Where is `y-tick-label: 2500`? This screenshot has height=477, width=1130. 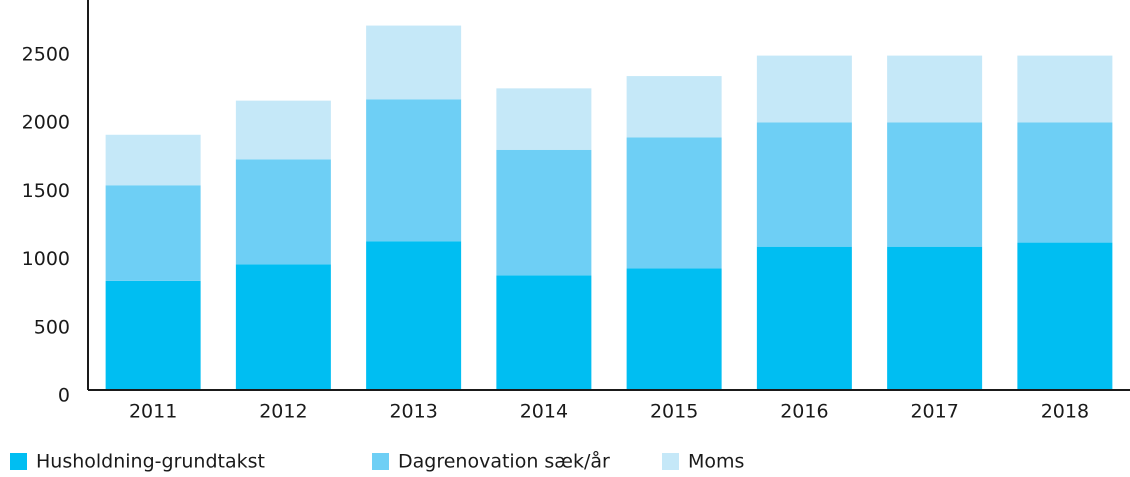 y-tick-label: 2500 is located at coordinates (46, 54).